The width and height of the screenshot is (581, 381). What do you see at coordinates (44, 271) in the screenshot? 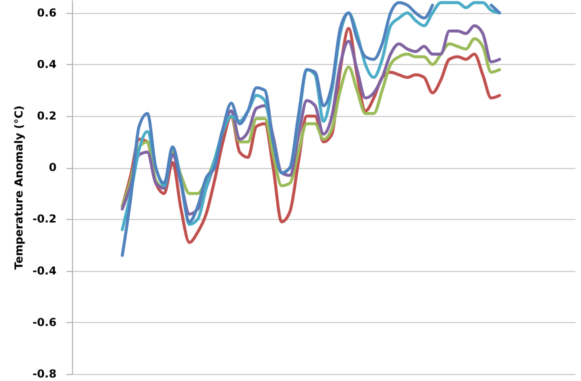
I see `y-tick-label: -0.4` at bounding box center [44, 271].